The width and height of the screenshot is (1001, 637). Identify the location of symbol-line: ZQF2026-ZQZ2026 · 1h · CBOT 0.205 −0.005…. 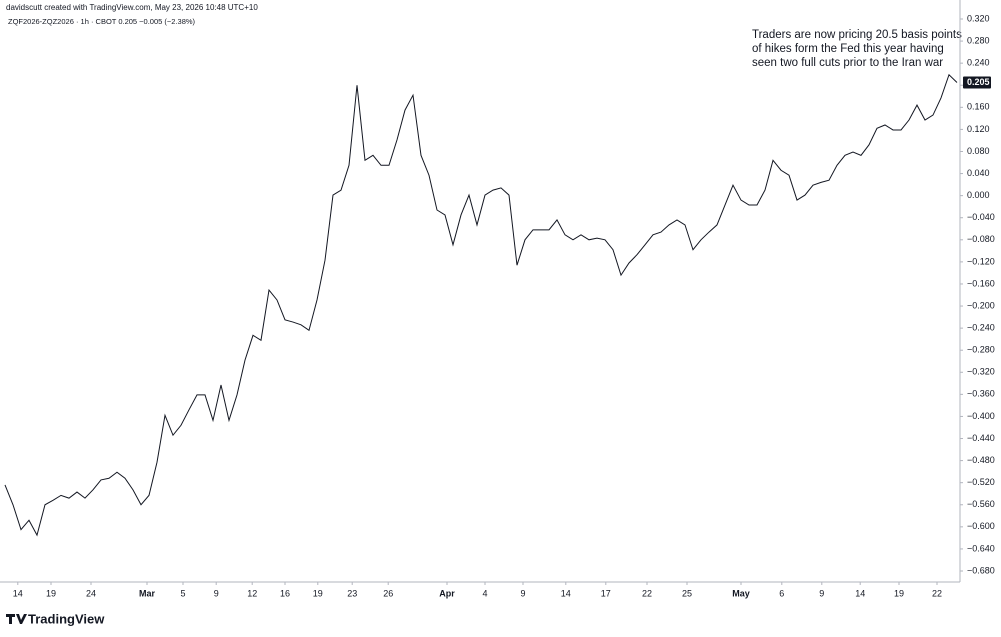
(102, 21).